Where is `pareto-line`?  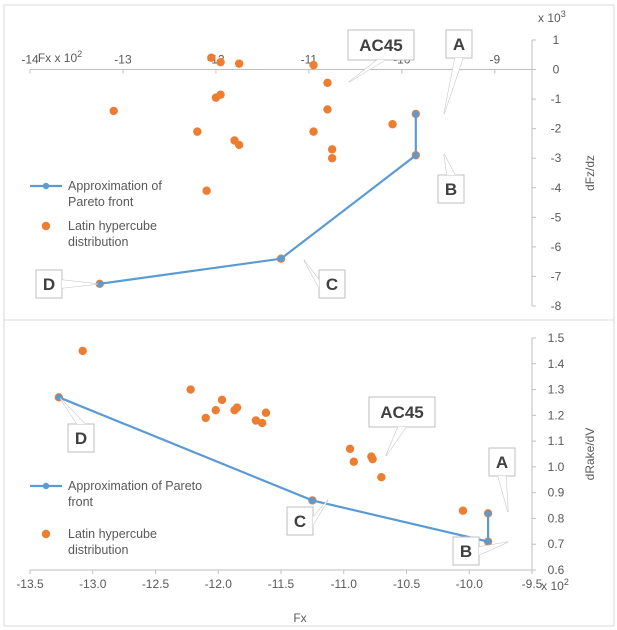
pareto-line is located at coordinates (258, 199).